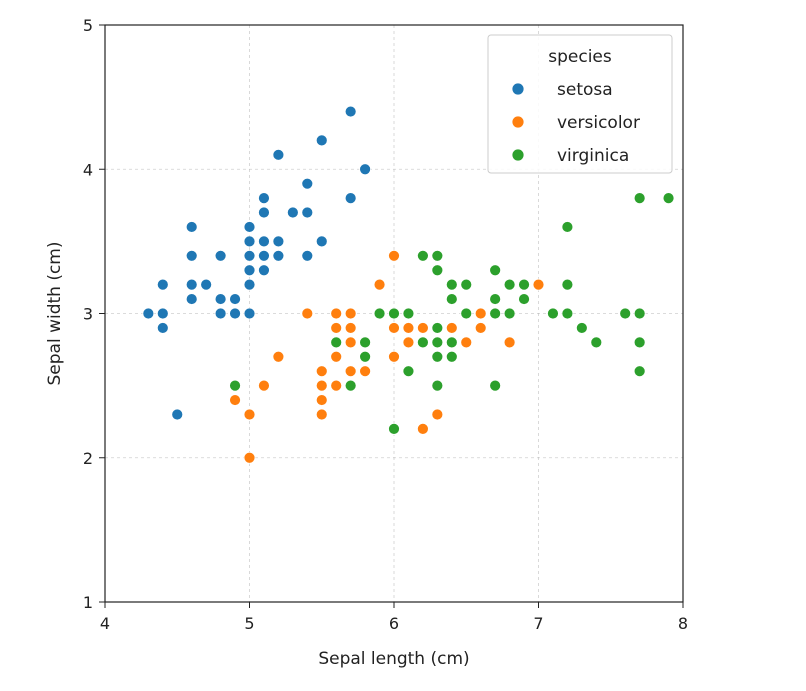 Image resolution: width=806 pixels, height=691 pixels. What do you see at coordinates (518, 122) in the screenshot?
I see `versicolor-legend-marker` at bounding box center [518, 122].